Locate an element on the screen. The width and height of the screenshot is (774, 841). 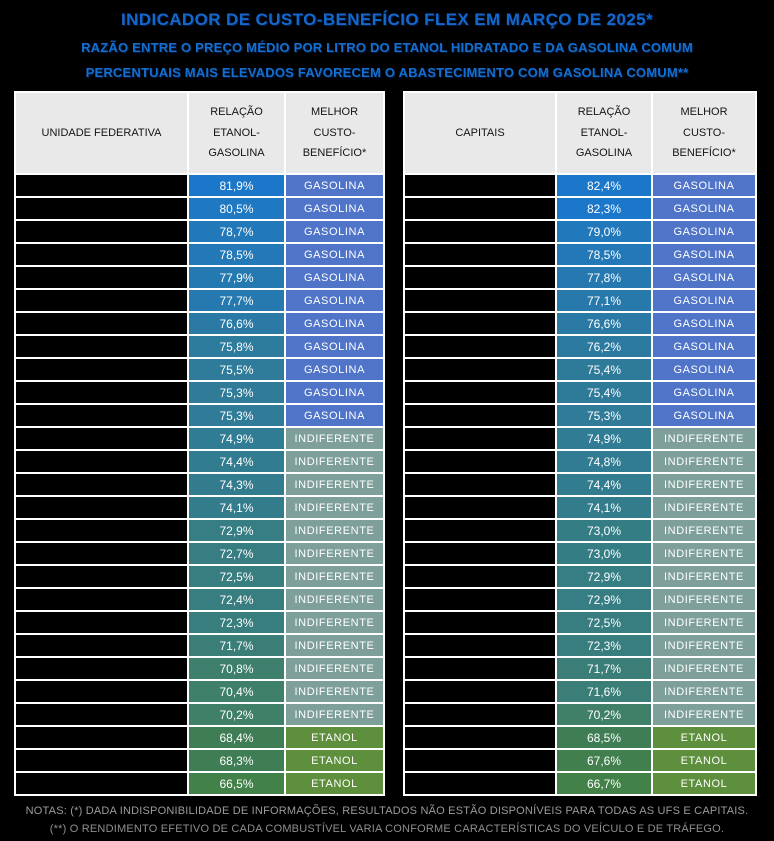
unidades-federativas-ratio-cell: 72,5% is located at coordinates (236, 576).